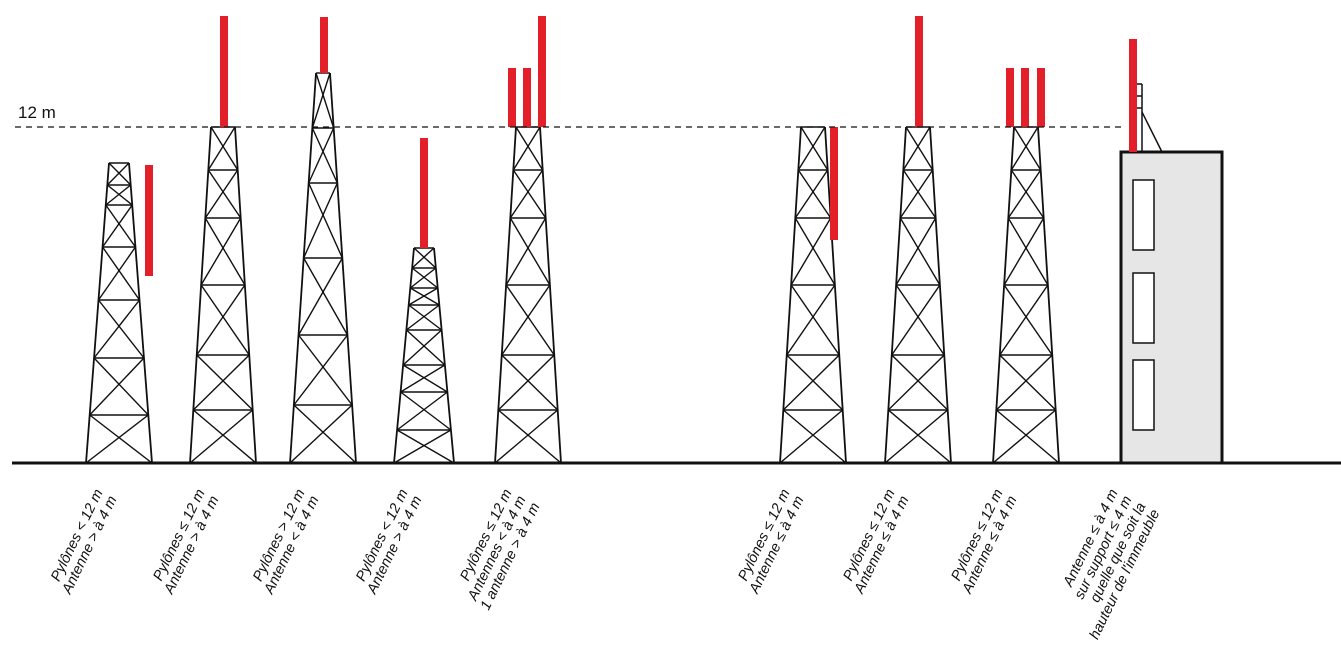 The width and height of the screenshot is (1341, 649). Describe the element at coordinates (37, 112) in the screenshot. I see `reference-line-label: 12 m` at that location.